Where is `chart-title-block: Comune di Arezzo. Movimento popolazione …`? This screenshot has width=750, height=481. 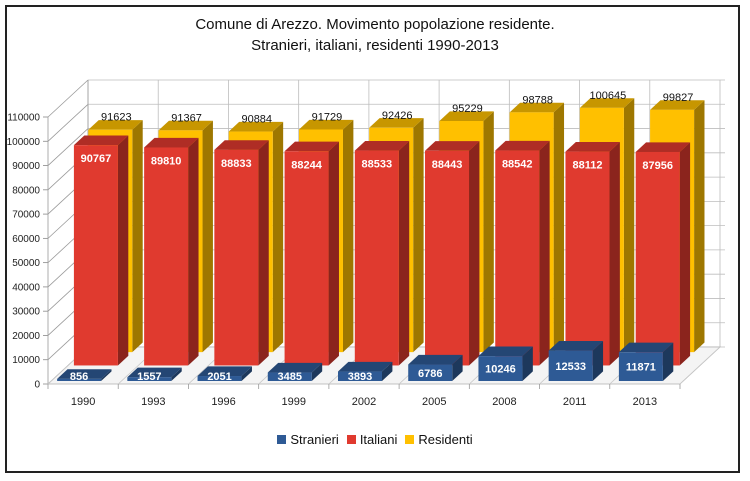
chart-title-block: Comune di Arezzo. Movimento popolazione … is located at coordinates (375, 35).